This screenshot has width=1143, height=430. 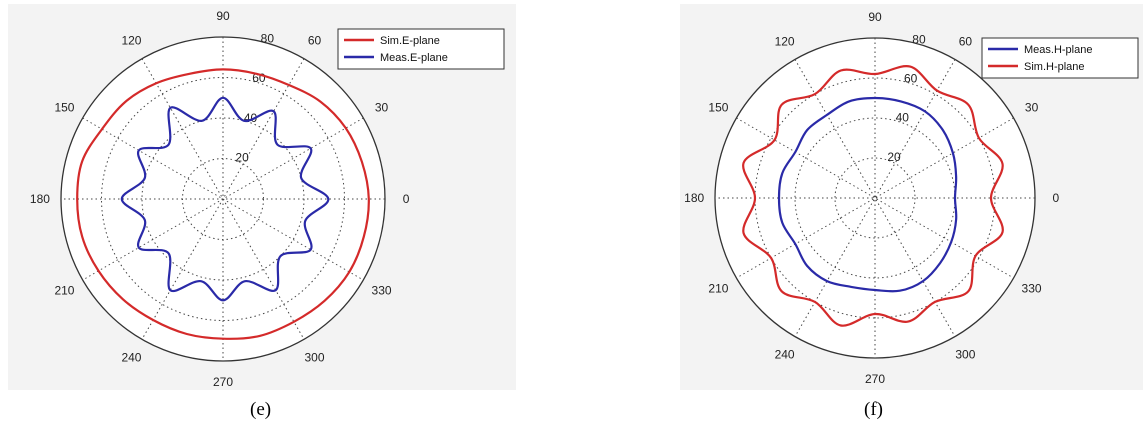 I want to click on radial-tick-label: 40, so click(x=903, y=118).